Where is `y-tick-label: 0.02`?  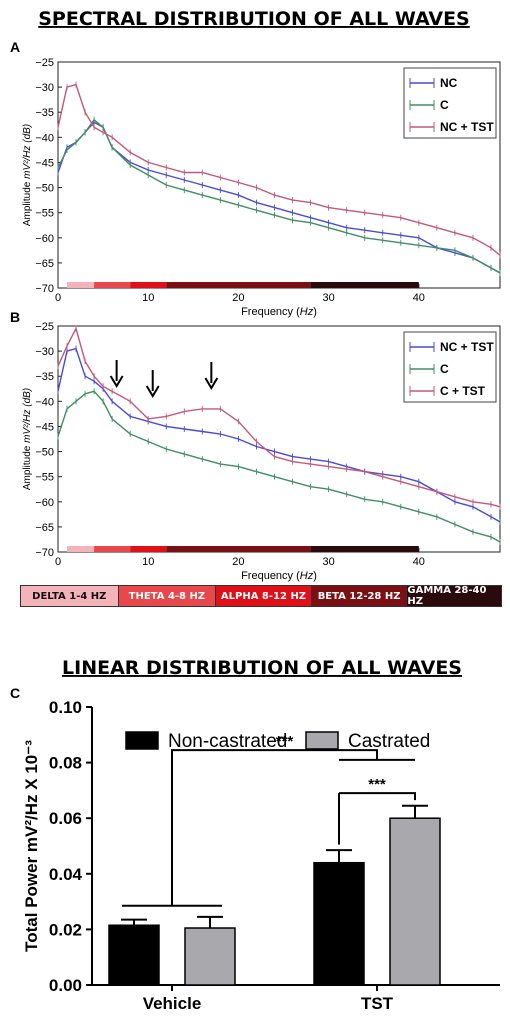 y-tick-label: 0.02 is located at coordinates (65, 929).